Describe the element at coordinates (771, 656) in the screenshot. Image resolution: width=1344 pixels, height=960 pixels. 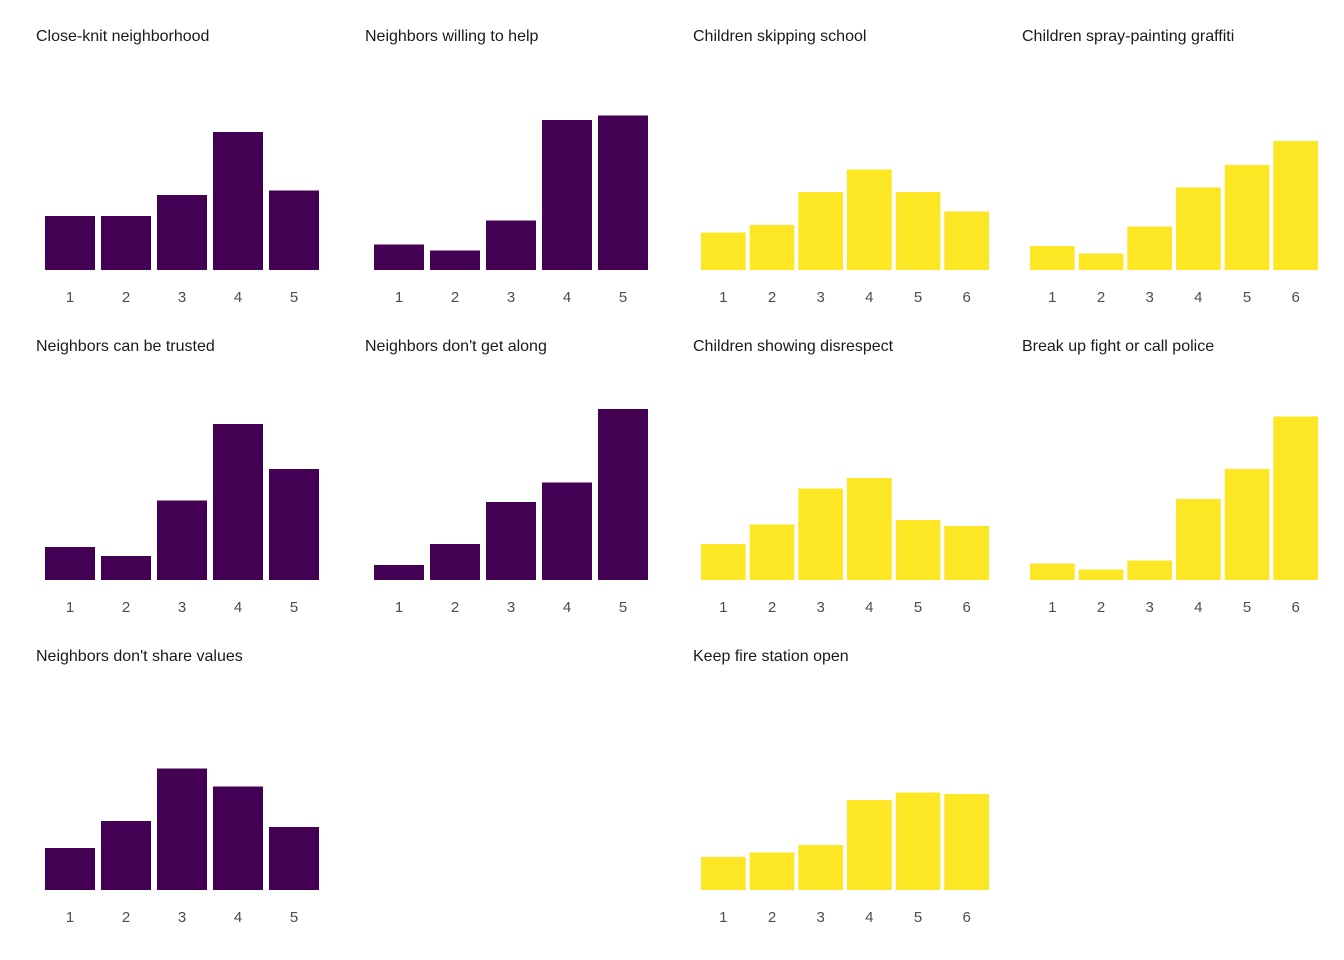
I see `chart-title: Keep fire station open` at that location.